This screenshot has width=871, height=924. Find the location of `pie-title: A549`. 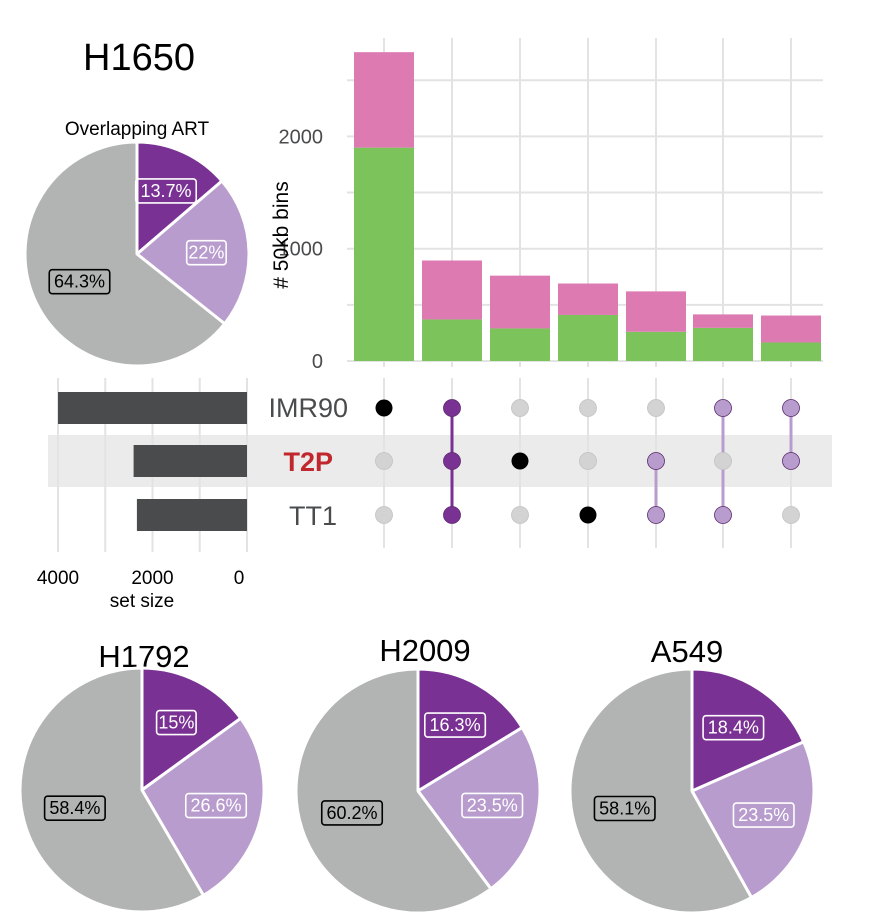

pie-title: A549 is located at coordinates (687, 651).